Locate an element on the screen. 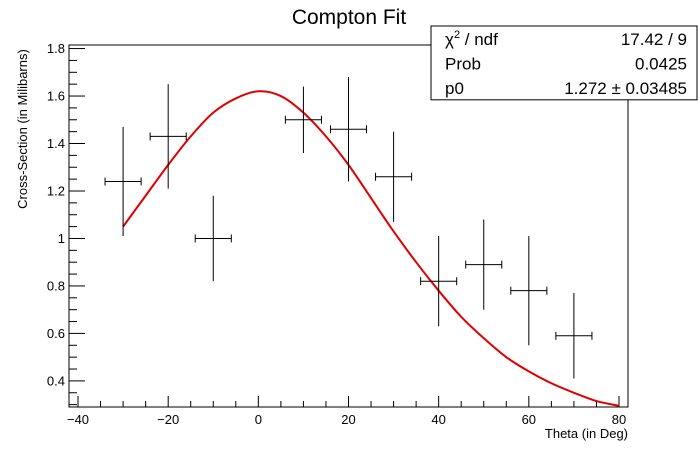  x-tick-label: 60 is located at coordinates (529, 419).